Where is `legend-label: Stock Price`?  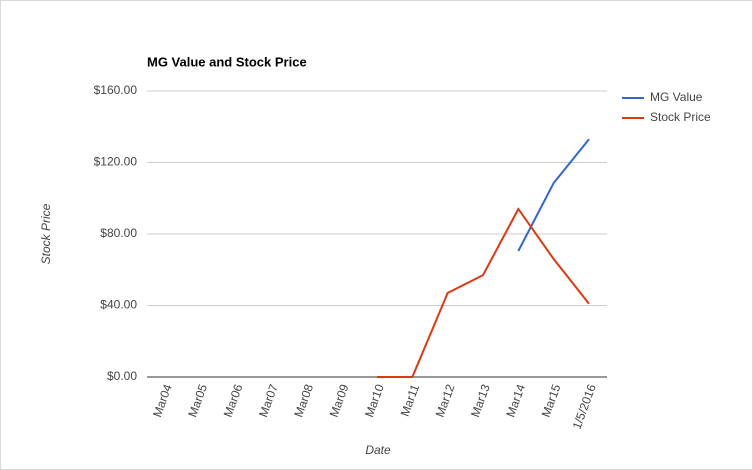
legend-label: Stock Price is located at coordinates (680, 117).